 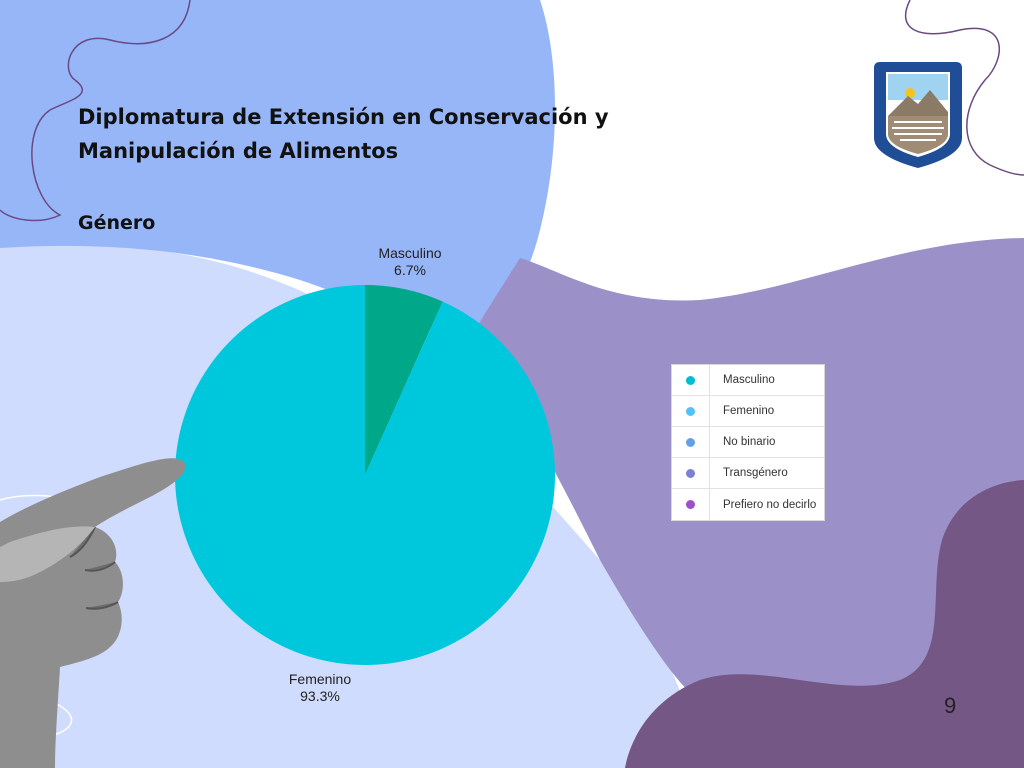 I want to click on legend-label: No binario, so click(x=749, y=442).